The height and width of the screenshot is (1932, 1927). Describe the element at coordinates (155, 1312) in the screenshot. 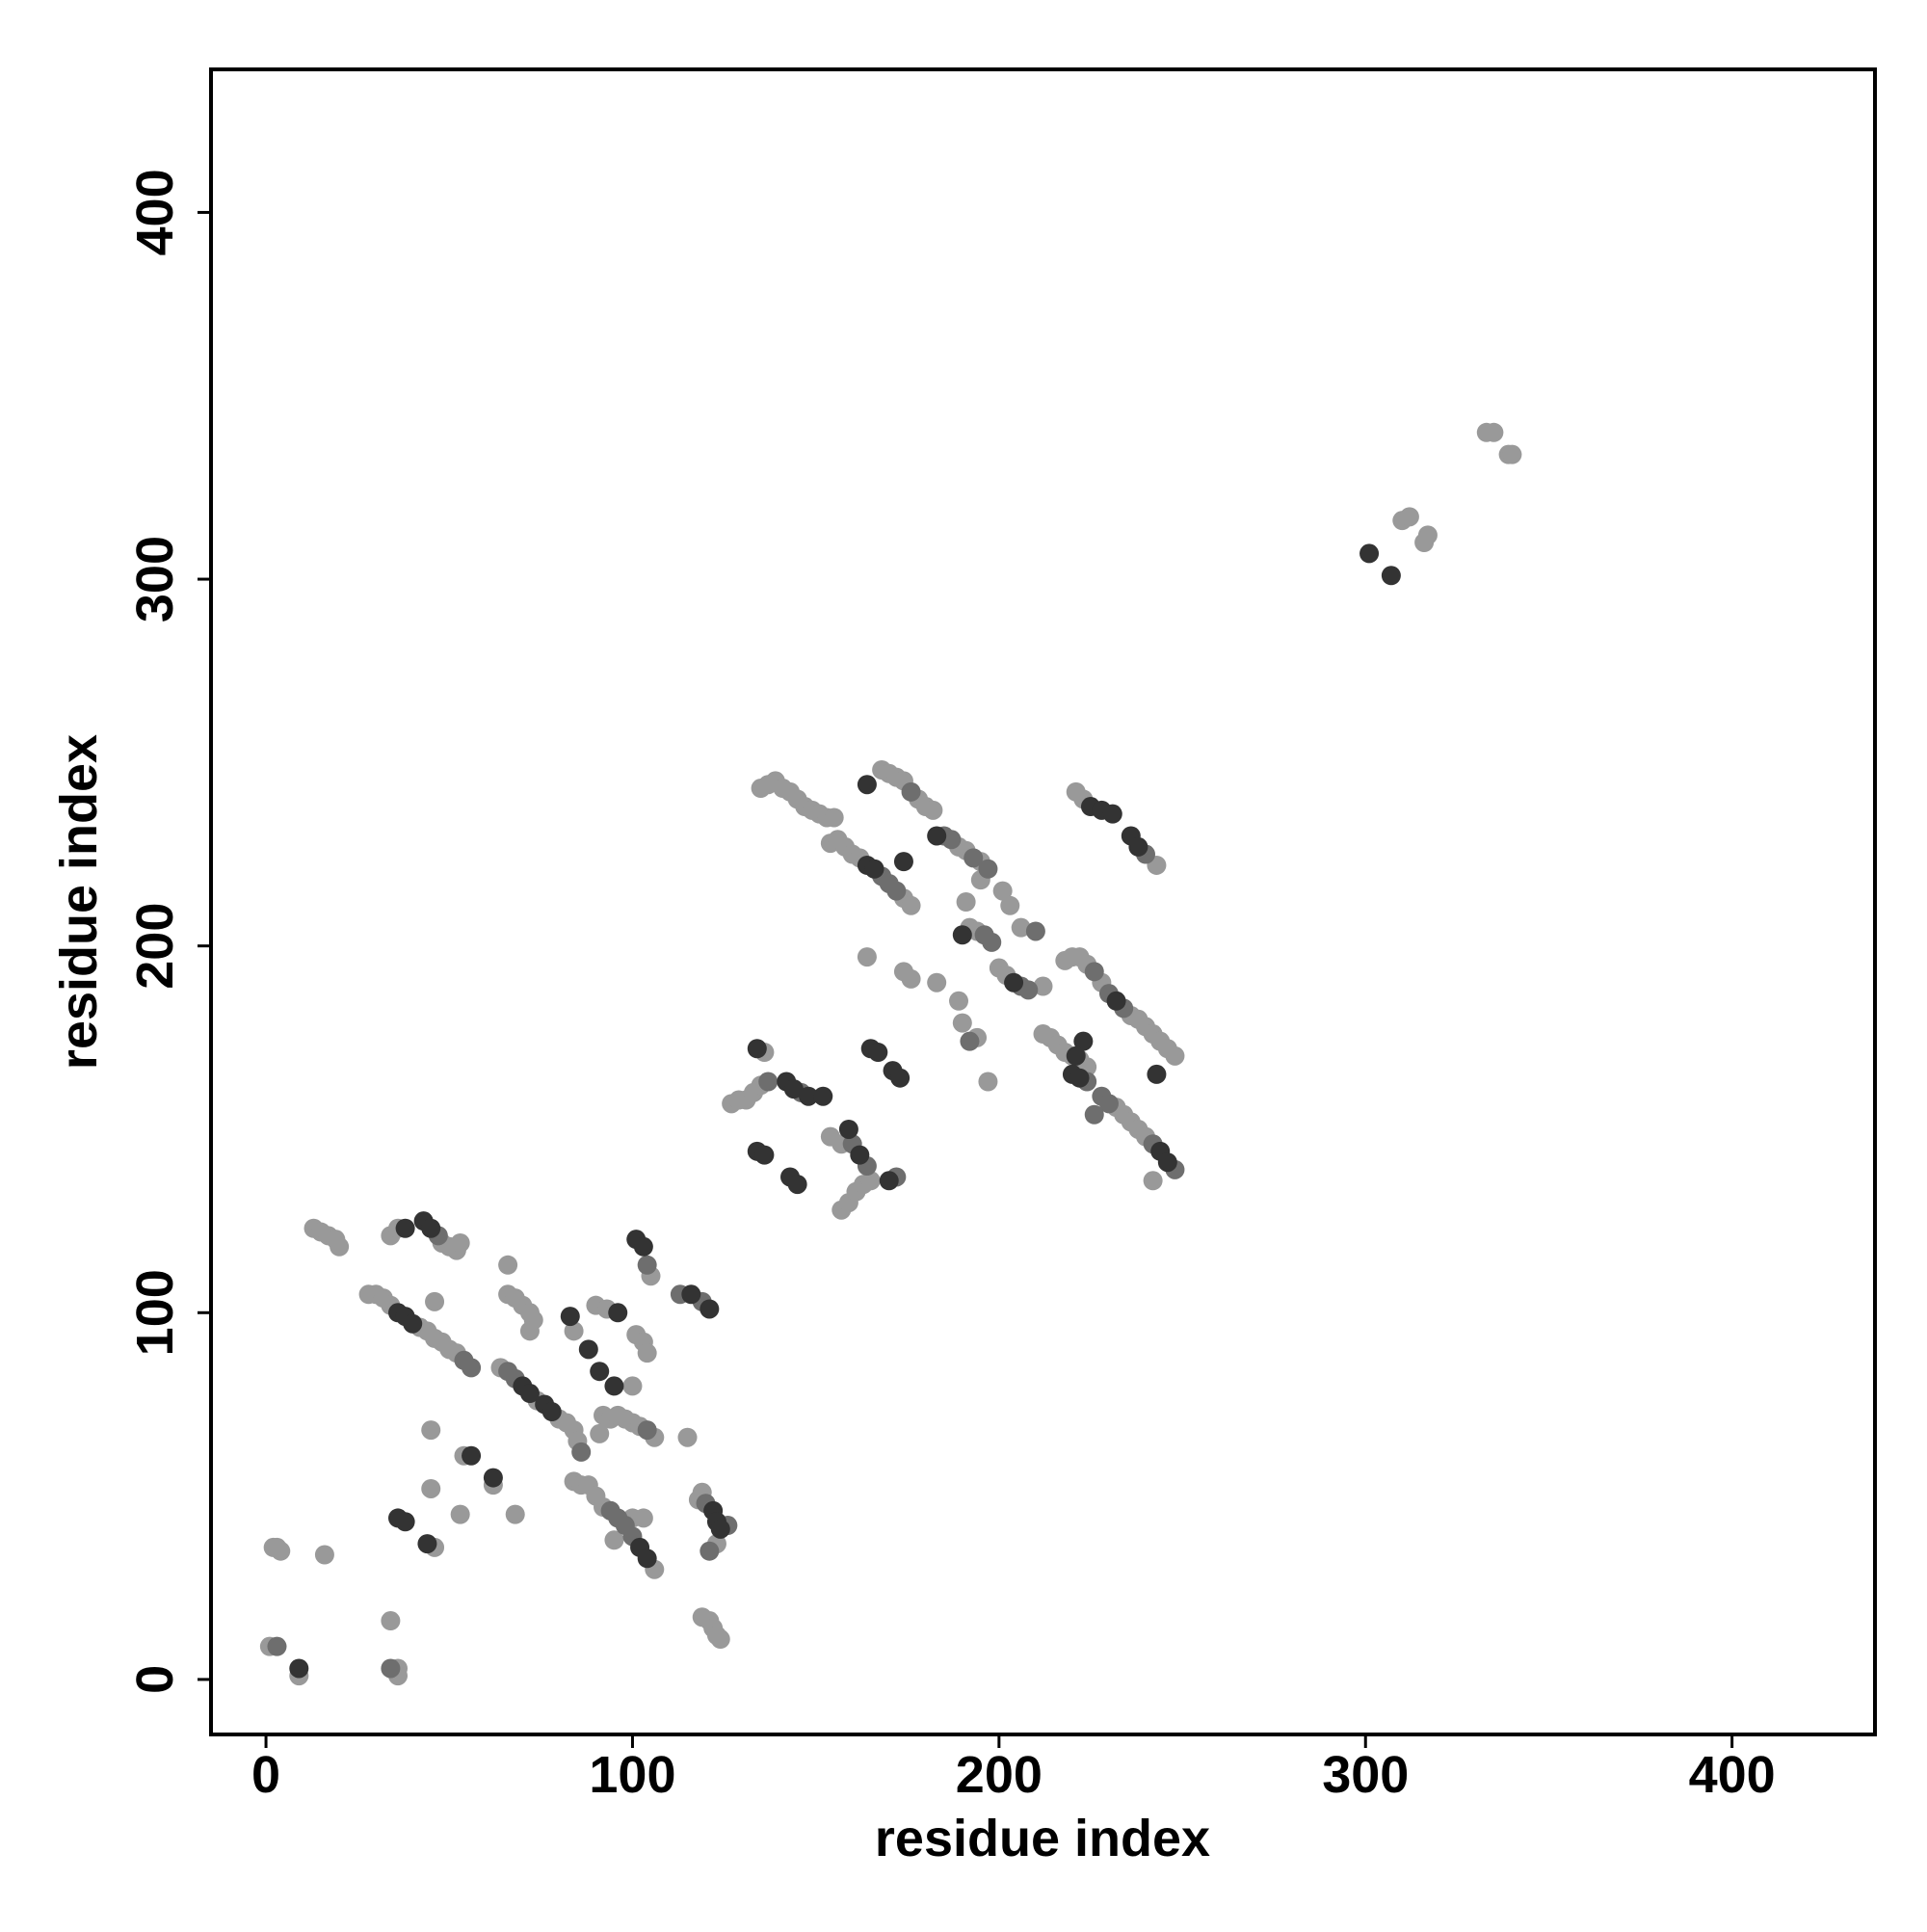

I see `y-tick-label: 100` at that location.